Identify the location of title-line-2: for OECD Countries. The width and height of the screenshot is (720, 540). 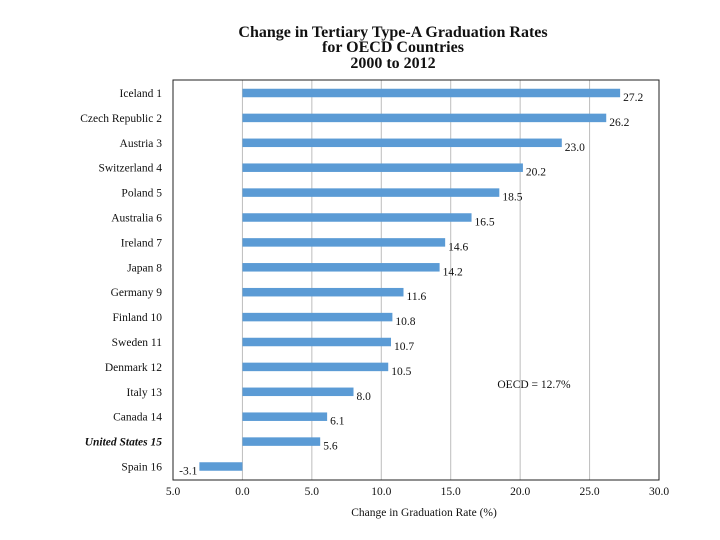
(393, 47).